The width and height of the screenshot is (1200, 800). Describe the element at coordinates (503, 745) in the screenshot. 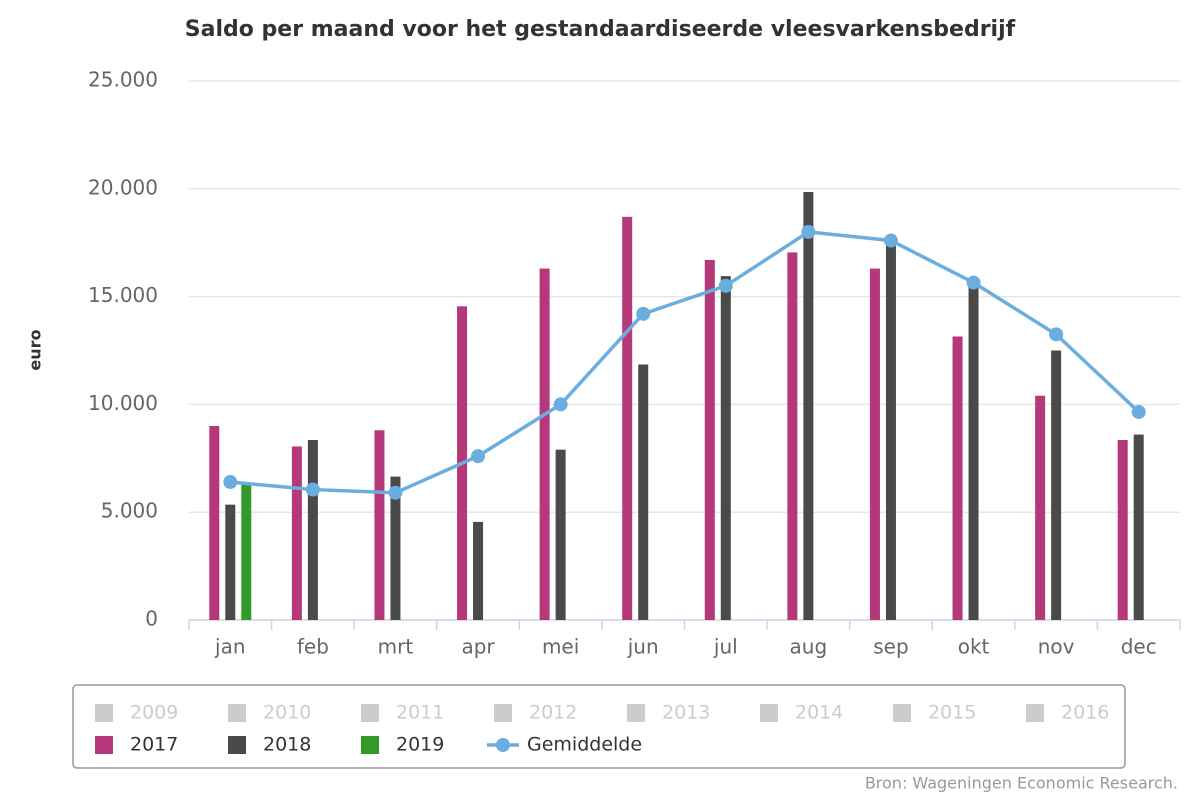

I see `legend-marker` at that location.